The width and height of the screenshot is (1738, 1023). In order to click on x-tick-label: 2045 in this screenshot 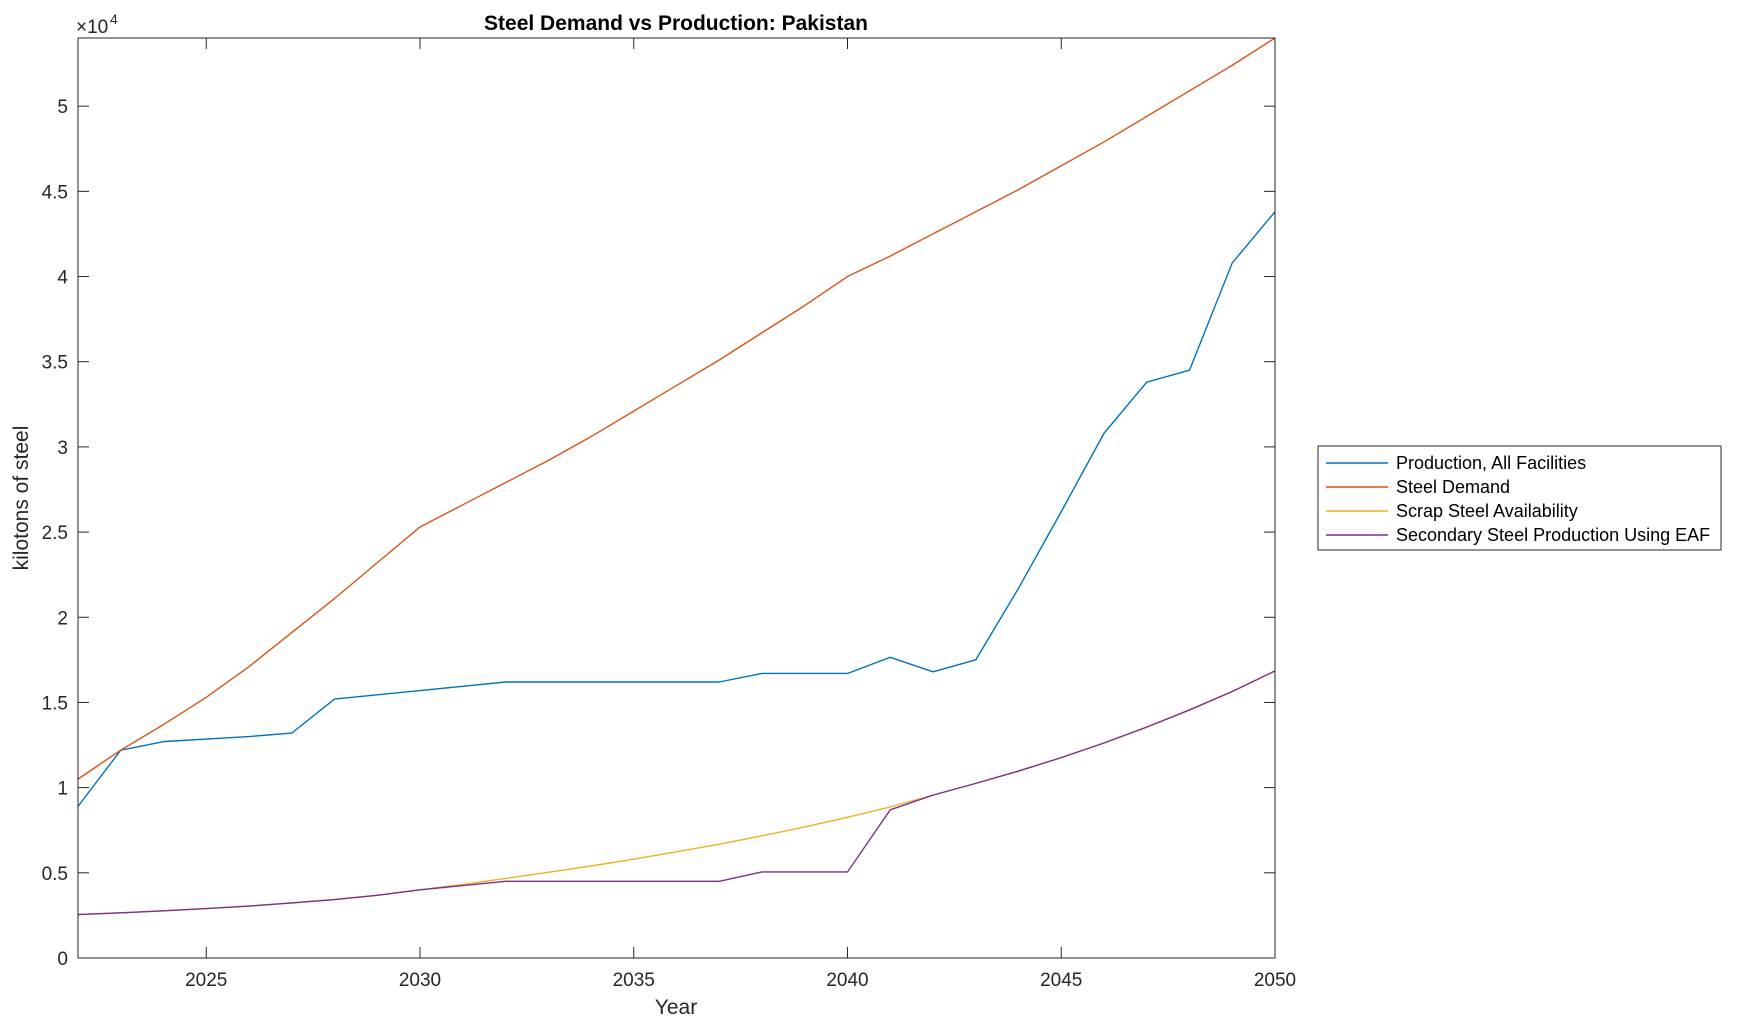, I will do `click(1061, 980)`.